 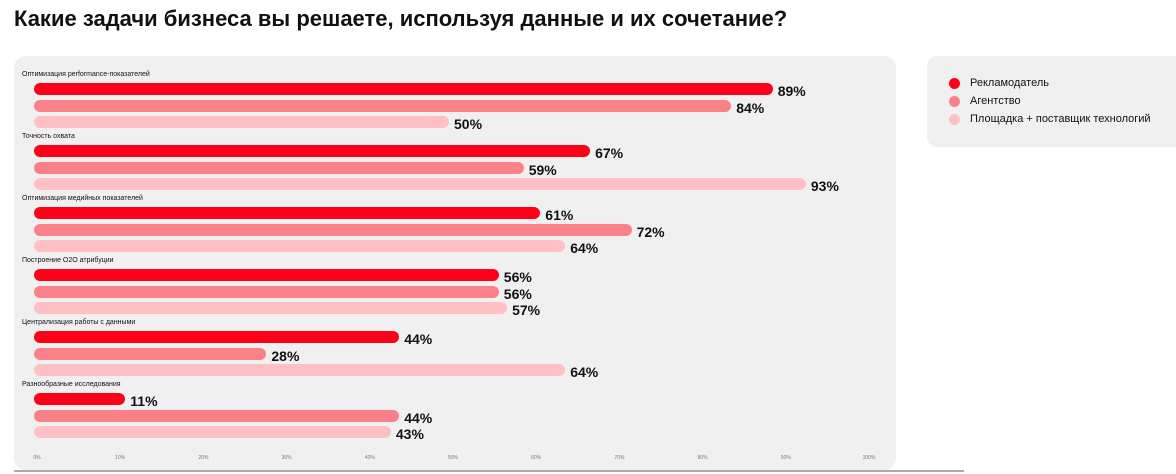 What do you see at coordinates (791, 91) in the screenshot?
I see `data-label: 89%` at bounding box center [791, 91].